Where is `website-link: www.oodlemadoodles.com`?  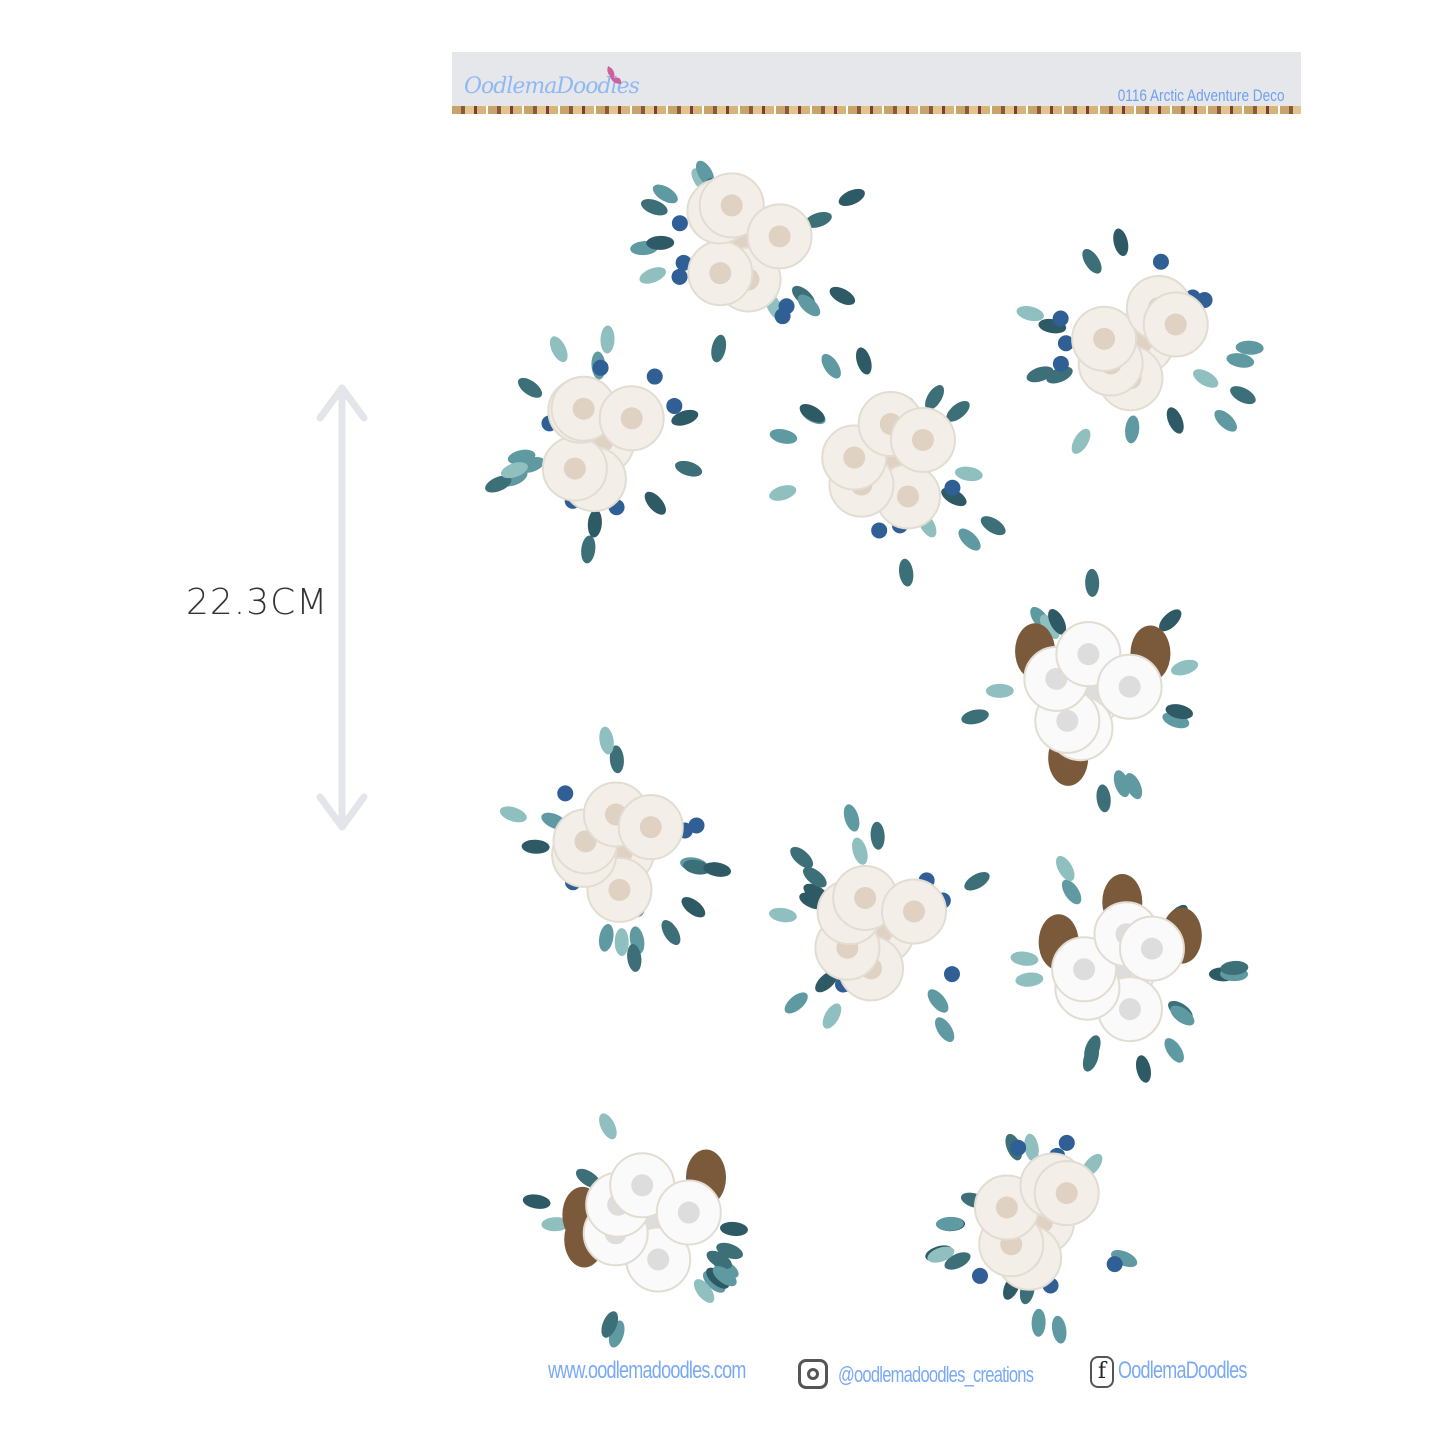
website-link: www.oodlemadoodles.com is located at coordinates (647, 1370).